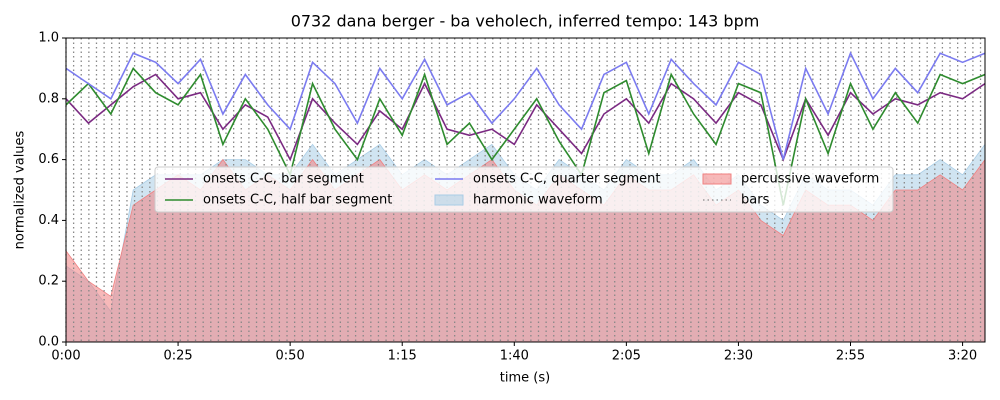  I want to click on x-tick-label: 2:55, so click(850, 356).